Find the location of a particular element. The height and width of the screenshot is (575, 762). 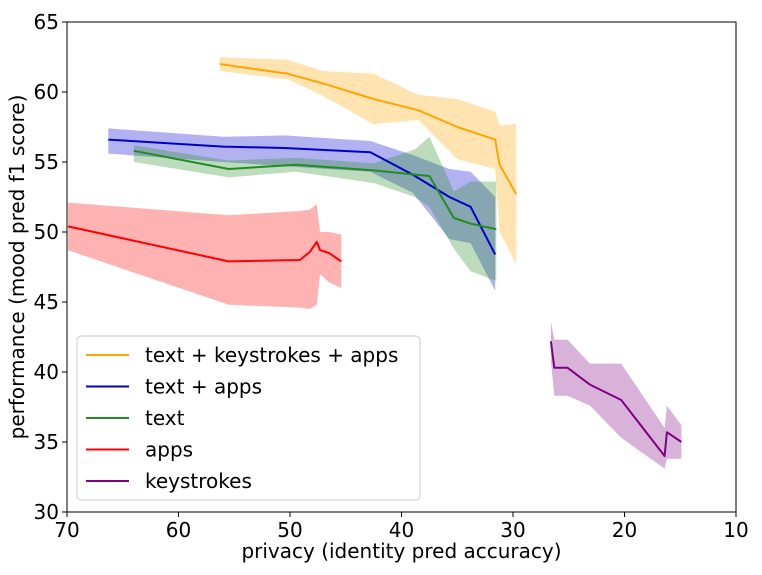

band-keystrokes is located at coordinates (616, 395).